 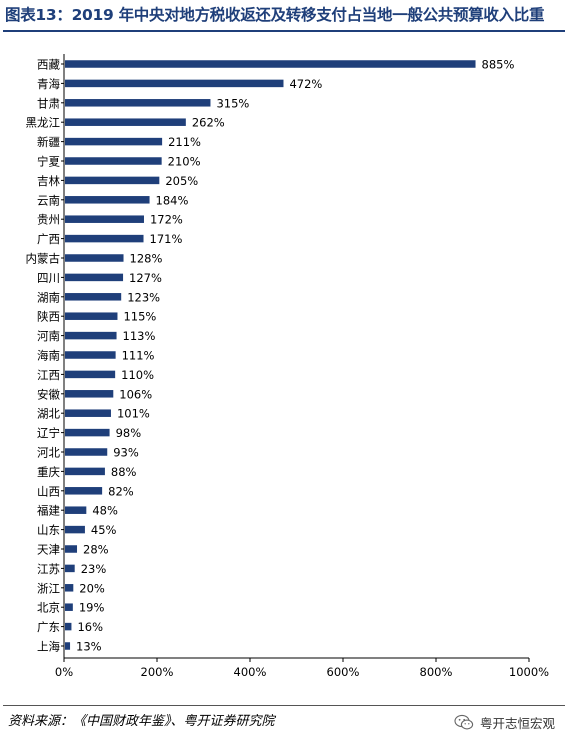 What do you see at coordinates (96, 550) in the screenshot?
I see `data-label: 28%` at bounding box center [96, 550].